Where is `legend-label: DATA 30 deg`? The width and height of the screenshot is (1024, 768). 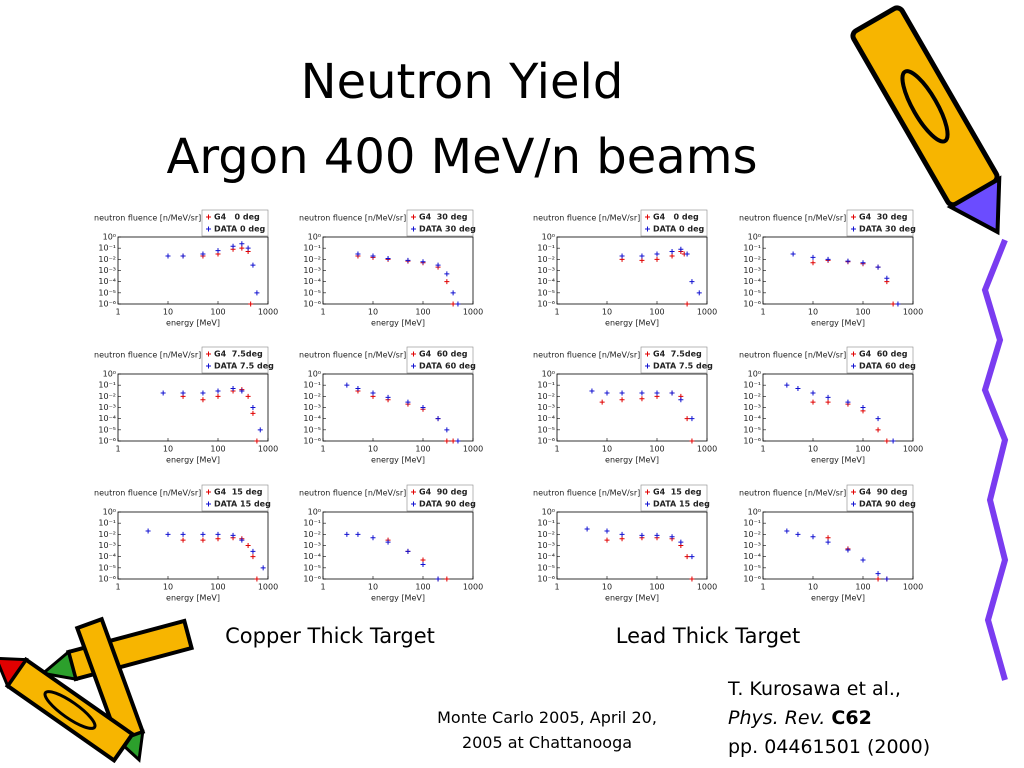 legend-label: DATA 30 deg is located at coordinates (887, 229).